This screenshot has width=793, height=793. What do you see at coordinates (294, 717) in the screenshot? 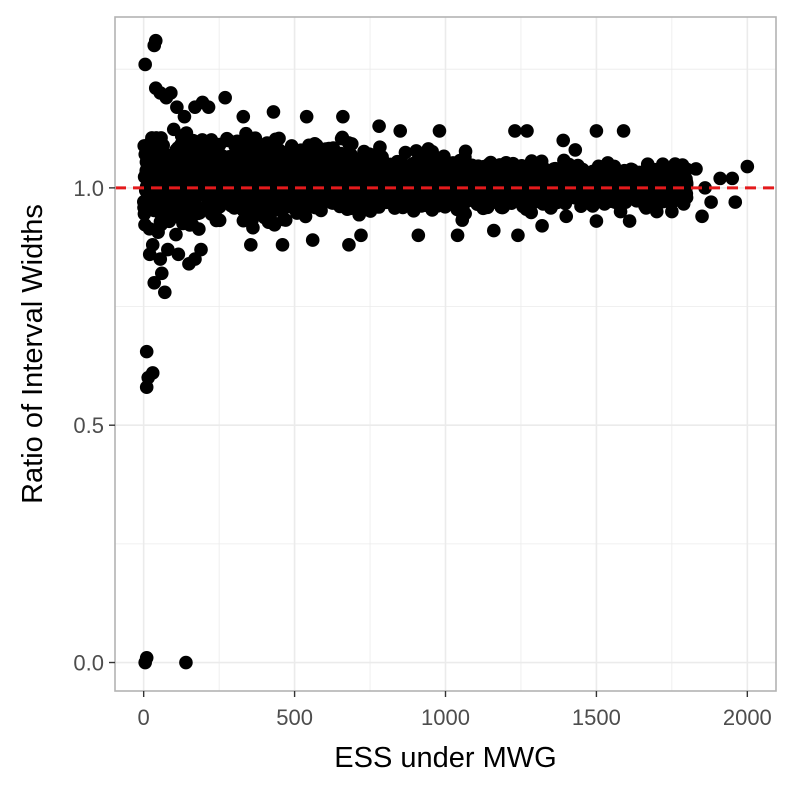
I see `x-tick-label: 500` at bounding box center [294, 717].